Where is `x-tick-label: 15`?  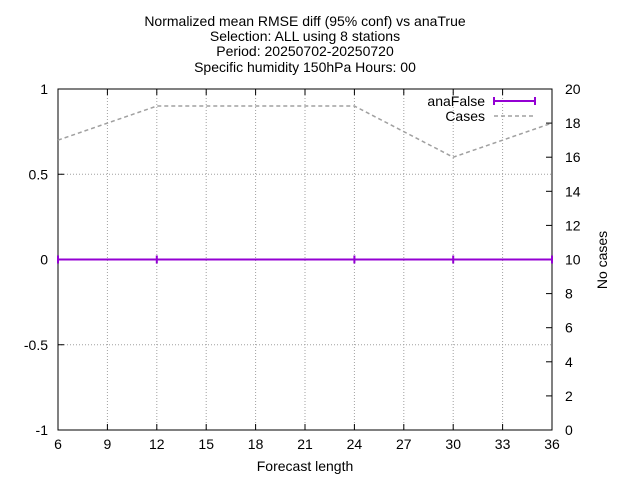 x-tick-label: 15 is located at coordinates (206, 444).